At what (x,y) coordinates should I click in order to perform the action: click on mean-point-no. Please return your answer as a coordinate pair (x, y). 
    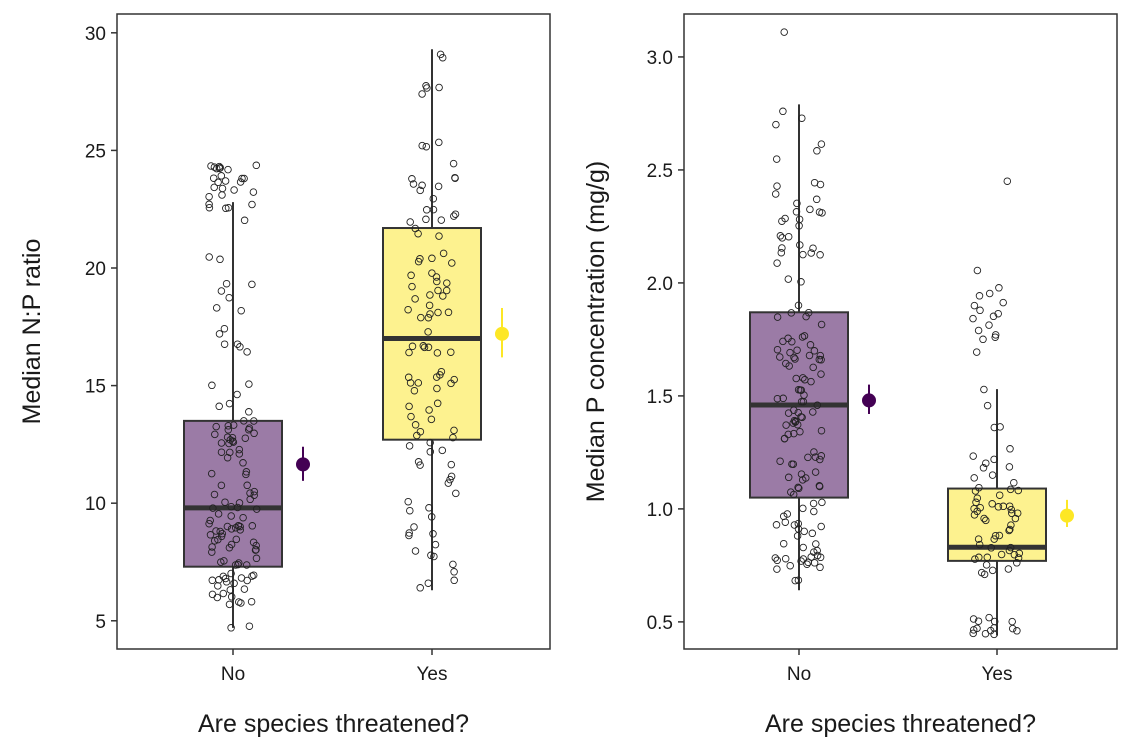
    Looking at the image, I should click on (303, 464).